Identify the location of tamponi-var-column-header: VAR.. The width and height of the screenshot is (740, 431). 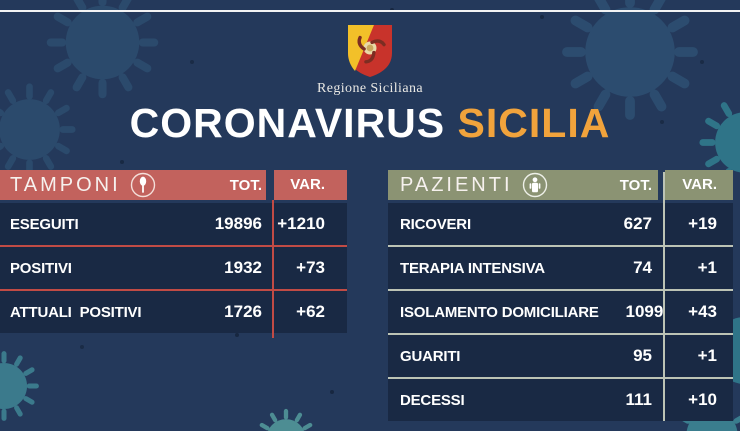
(310, 185).